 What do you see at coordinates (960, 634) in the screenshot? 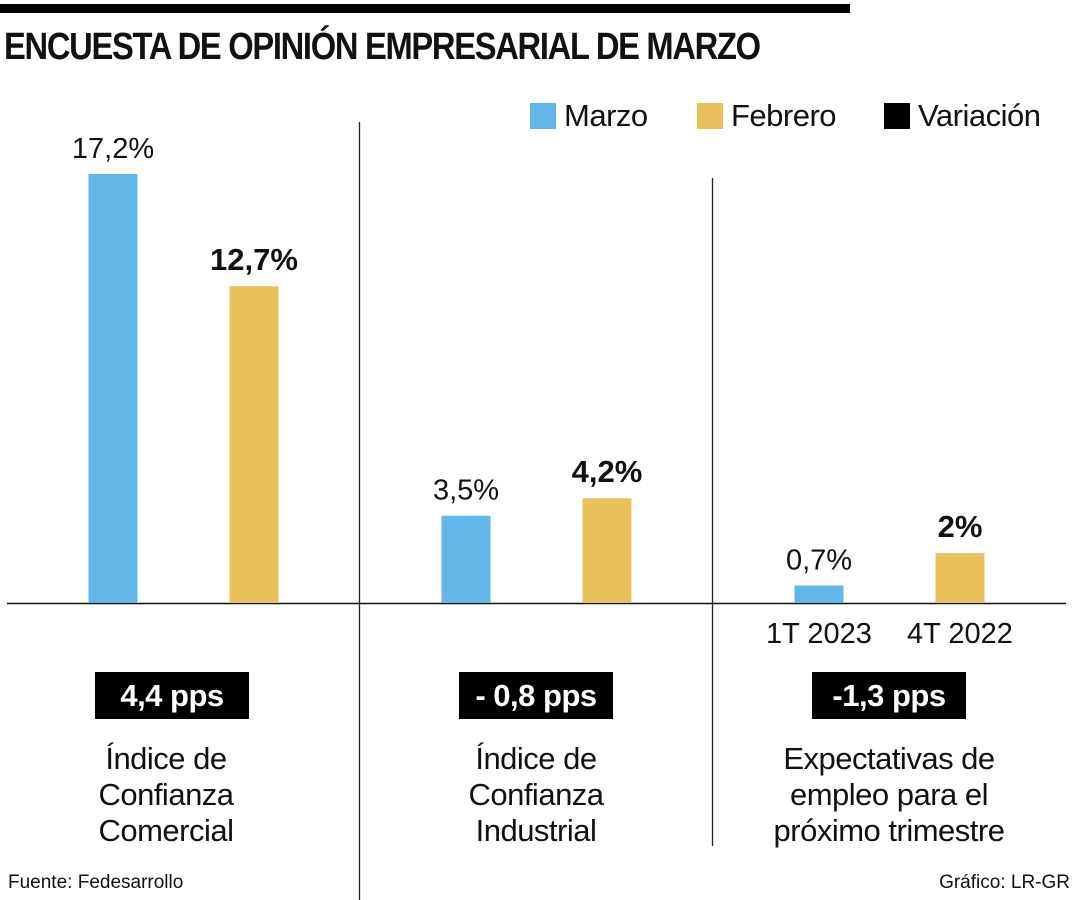
I see `x-tick-label: 4T 2022` at bounding box center [960, 634].